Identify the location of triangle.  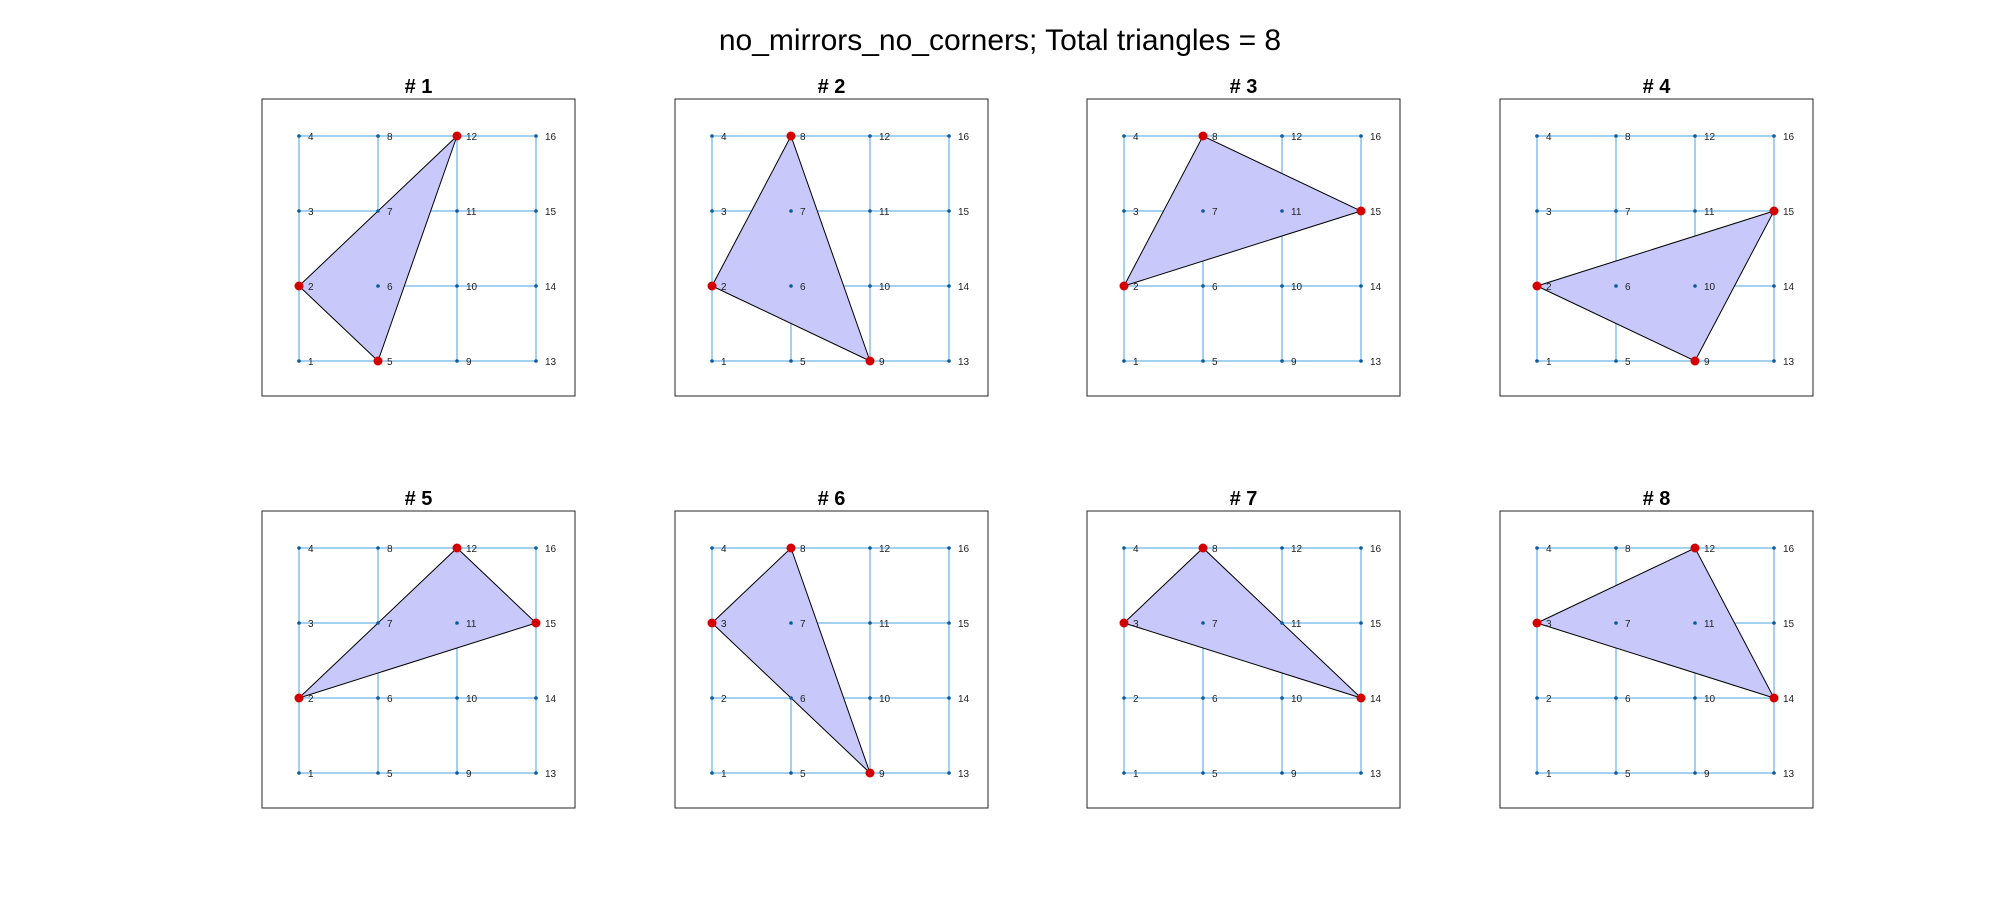
(791, 248).